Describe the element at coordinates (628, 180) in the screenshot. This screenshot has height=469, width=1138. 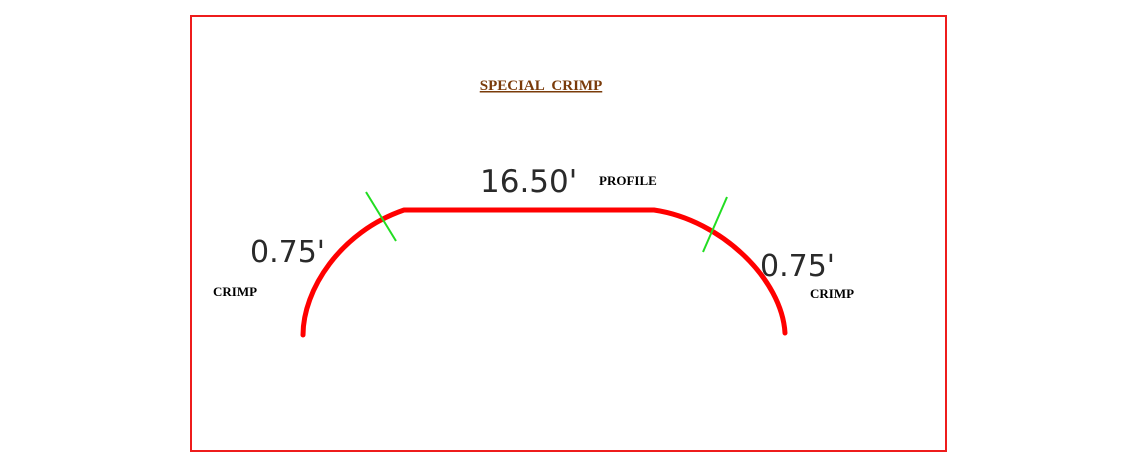
I see `profile-label: PROFILE` at that location.